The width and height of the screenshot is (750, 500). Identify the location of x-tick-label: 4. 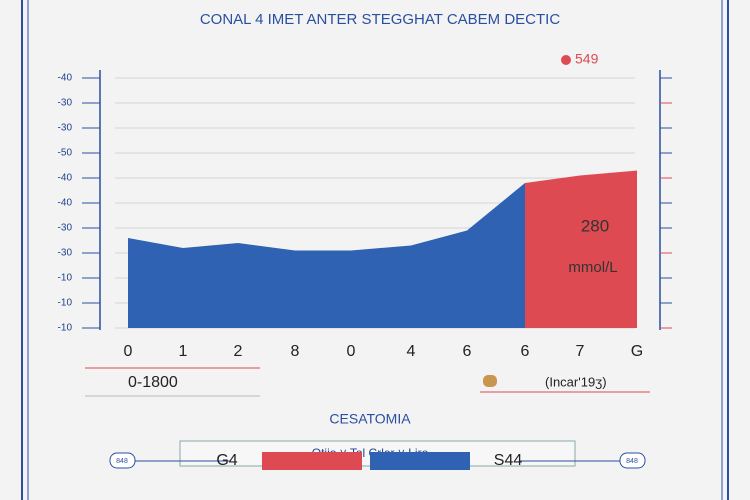
(411, 351).